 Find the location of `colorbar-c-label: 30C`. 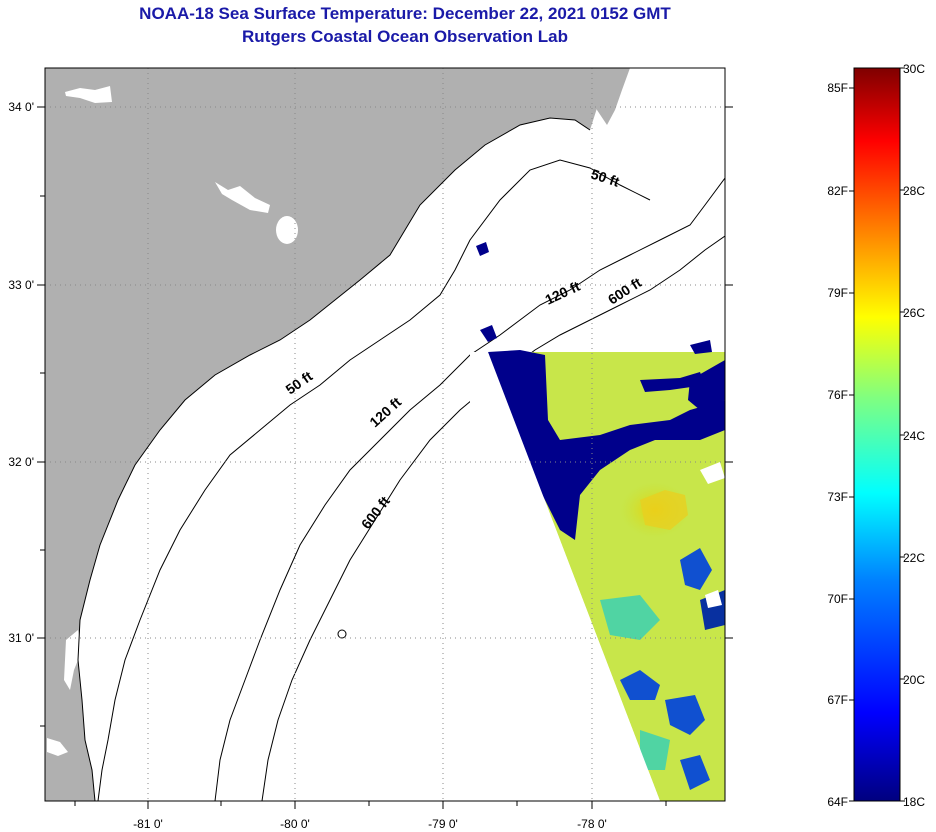

colorbar-c-label: 30C is located at coordinates (914, 69).